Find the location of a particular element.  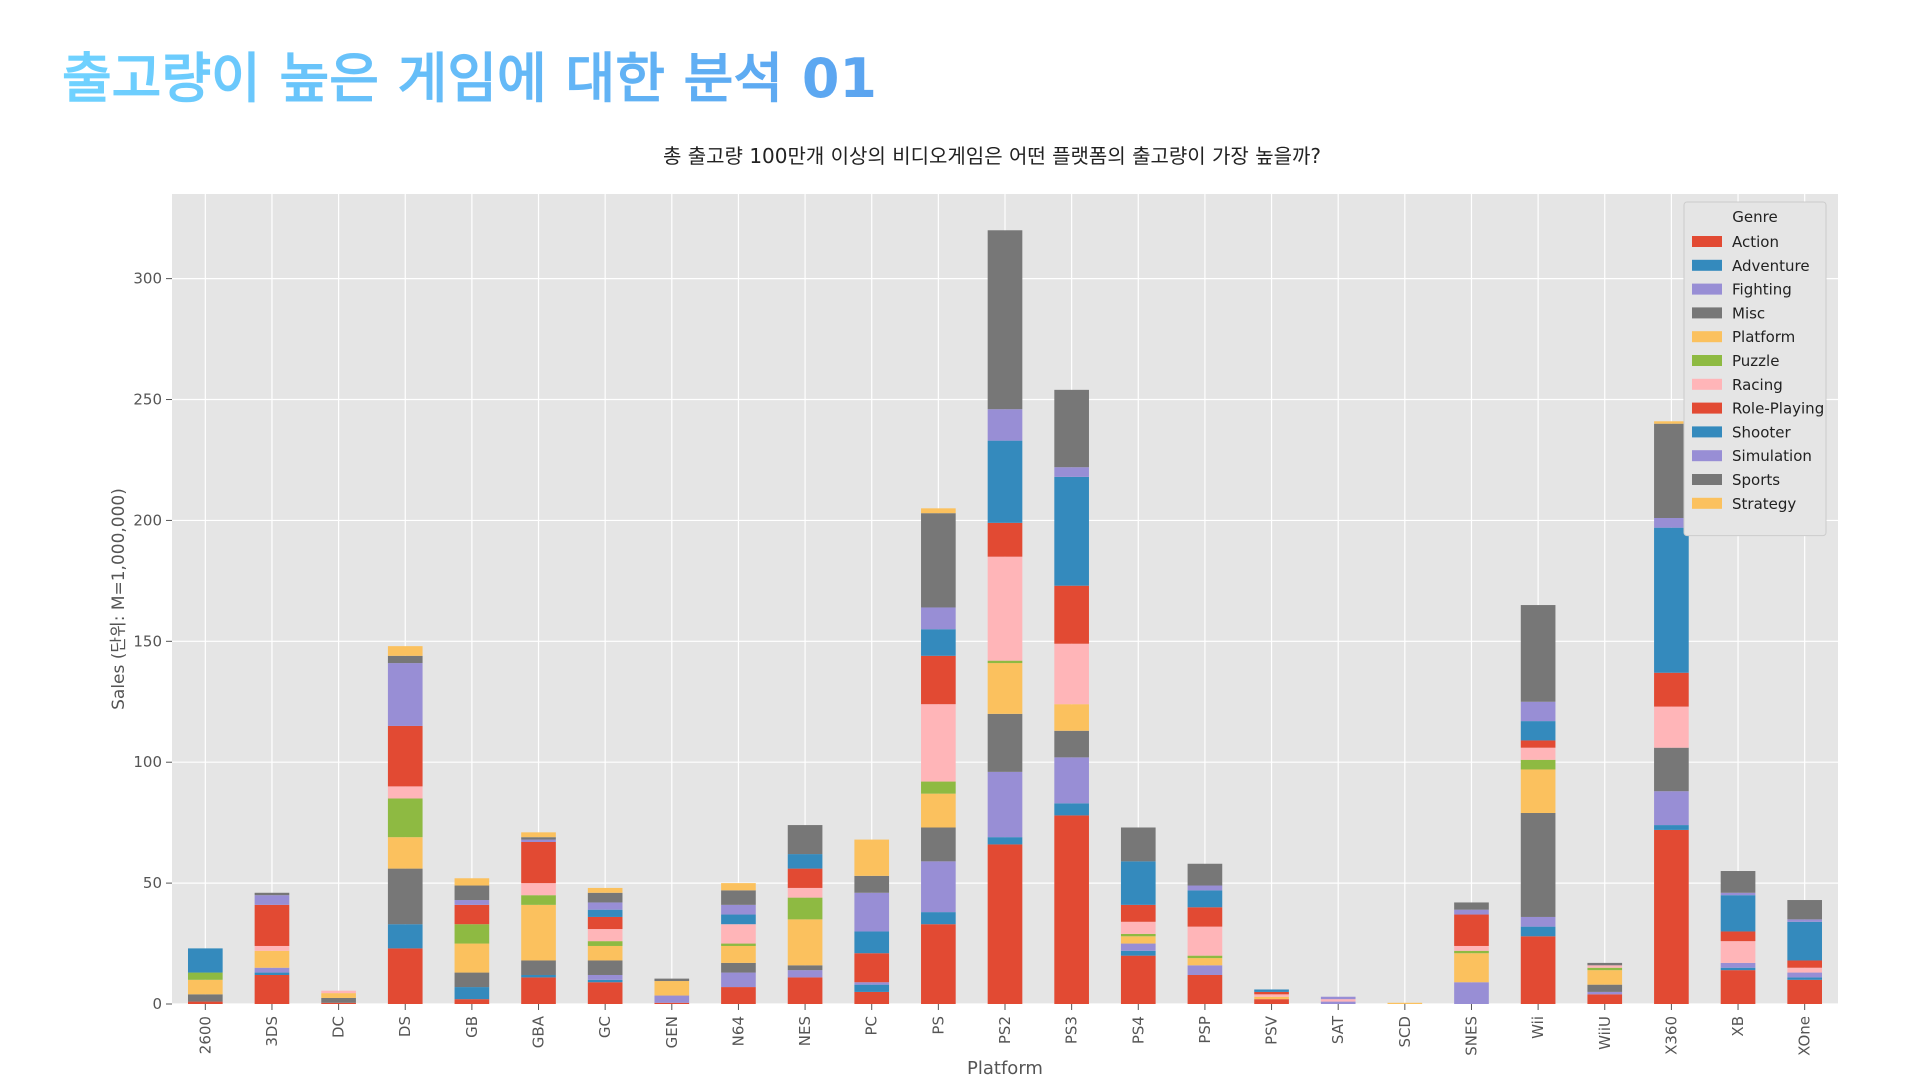

bar-segment-NES-action is located at coordinates (805, 990).